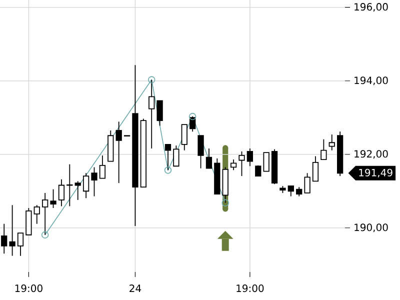 The image size is (400, 300). Describe the element at coordinates (371, 154) in the screenshot. I see `y-tick-label: 192,00` at that location.